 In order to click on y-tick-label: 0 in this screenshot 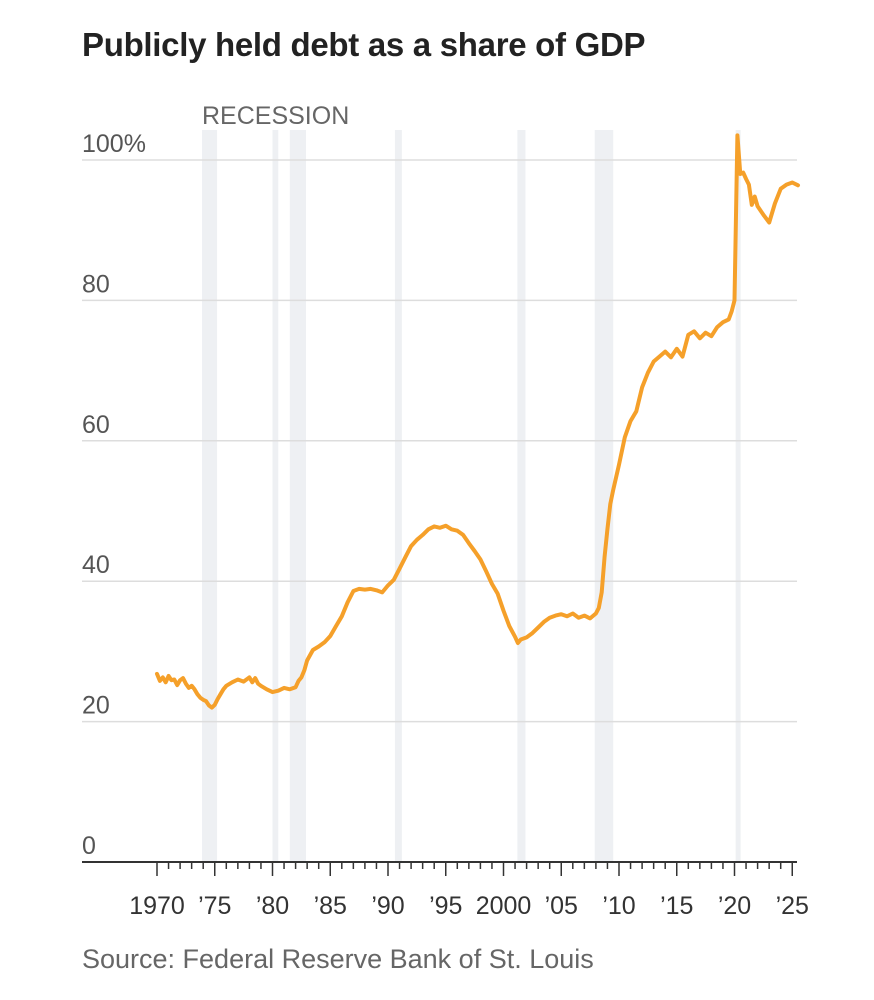, I will do `click(89, 846)`.